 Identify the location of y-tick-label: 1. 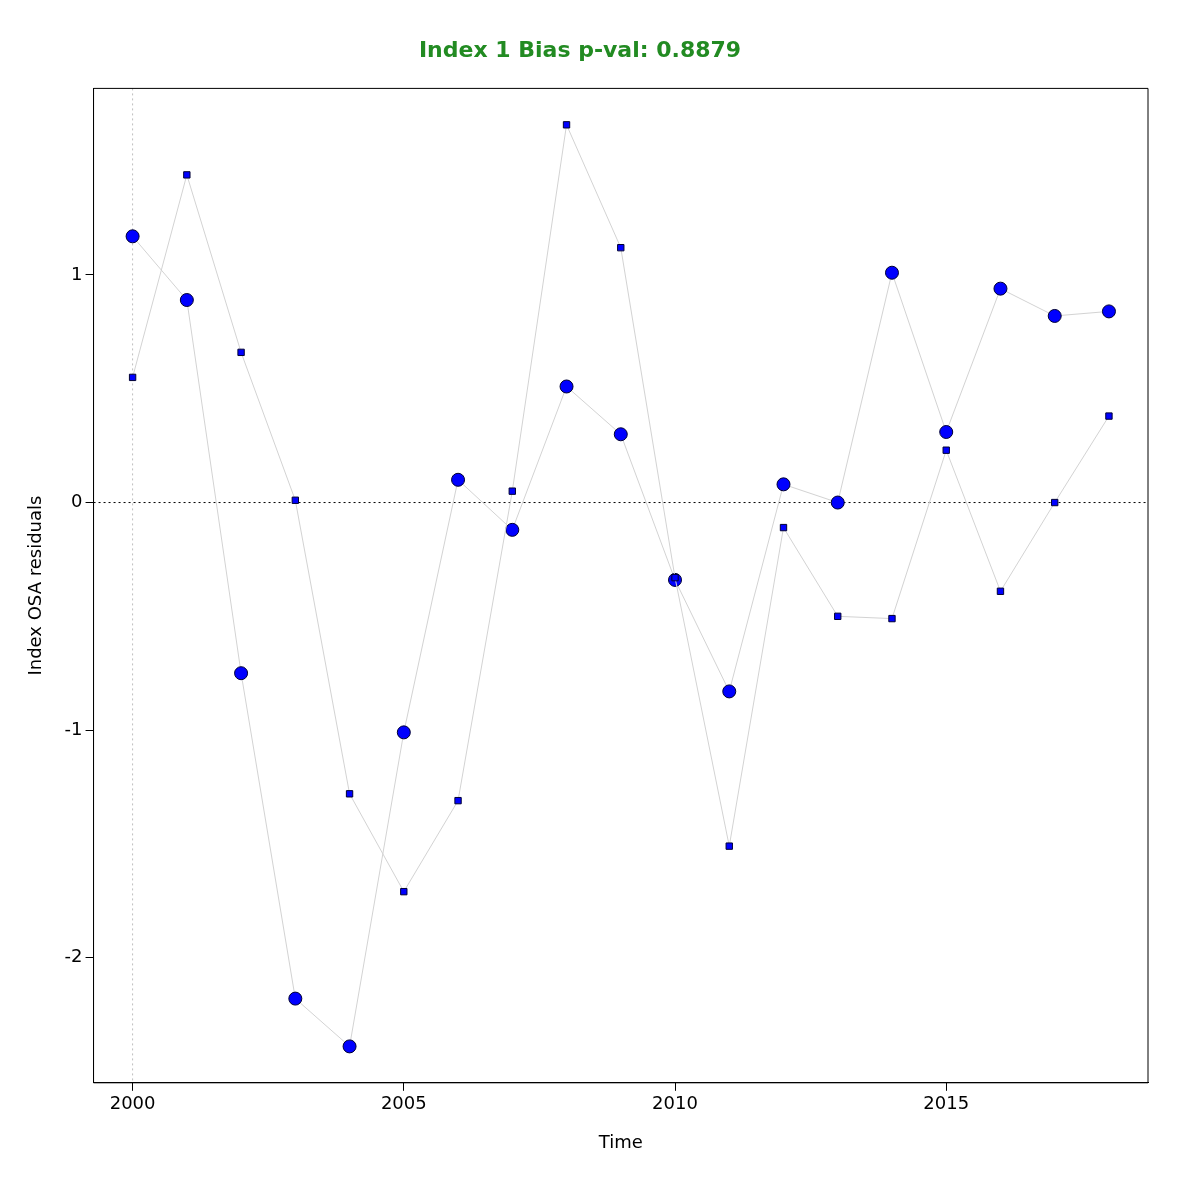
(77, 273).